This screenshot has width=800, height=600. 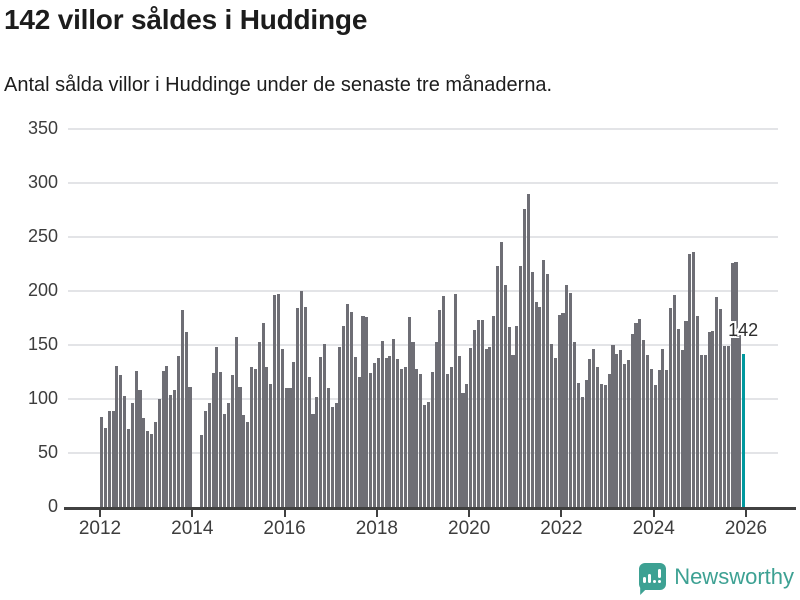 What do you see at coordinates (423, 129) in the screenshot?
I see `gridline-y350` at bounding box center [423, 129].